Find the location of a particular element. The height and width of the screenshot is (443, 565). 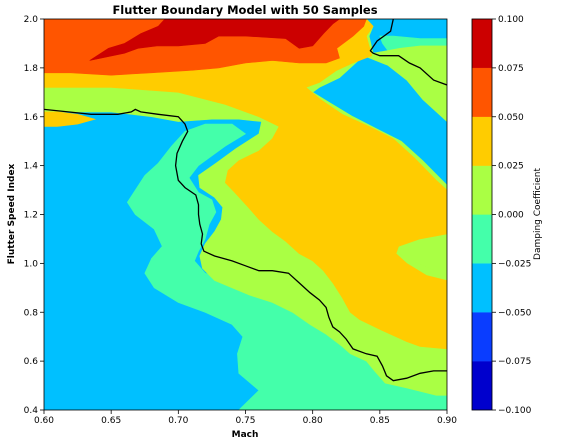

colorbar-tick-label: −0.100 is located at coordinates (515, 411).